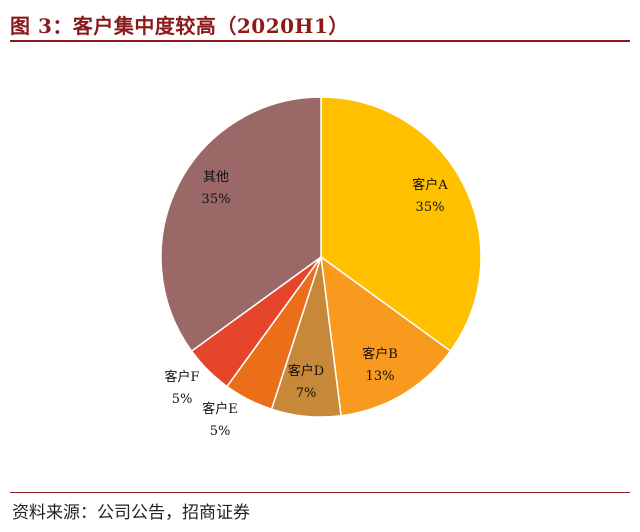 Image resolution: width=640 pixels, height=532 pixels. I want to click on slice-name-label: 客户E, so click(220, 409).